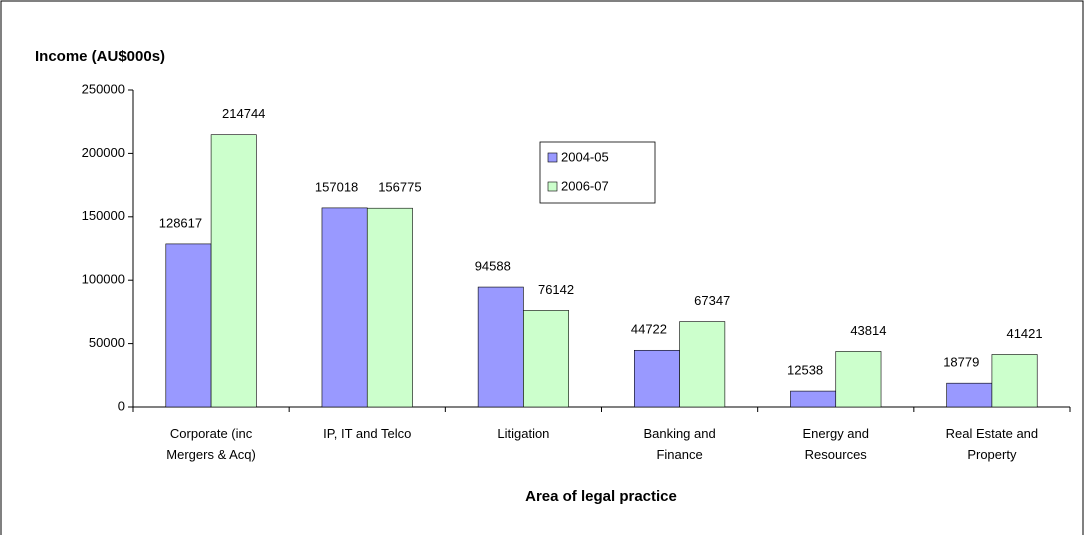 The height and width of the screenshot is (535, 1086). What do you see at coordinates (679, 444) in the screenshot?
I see `x-tick-label: Banking and Finance` at bounding box center [679, 444].